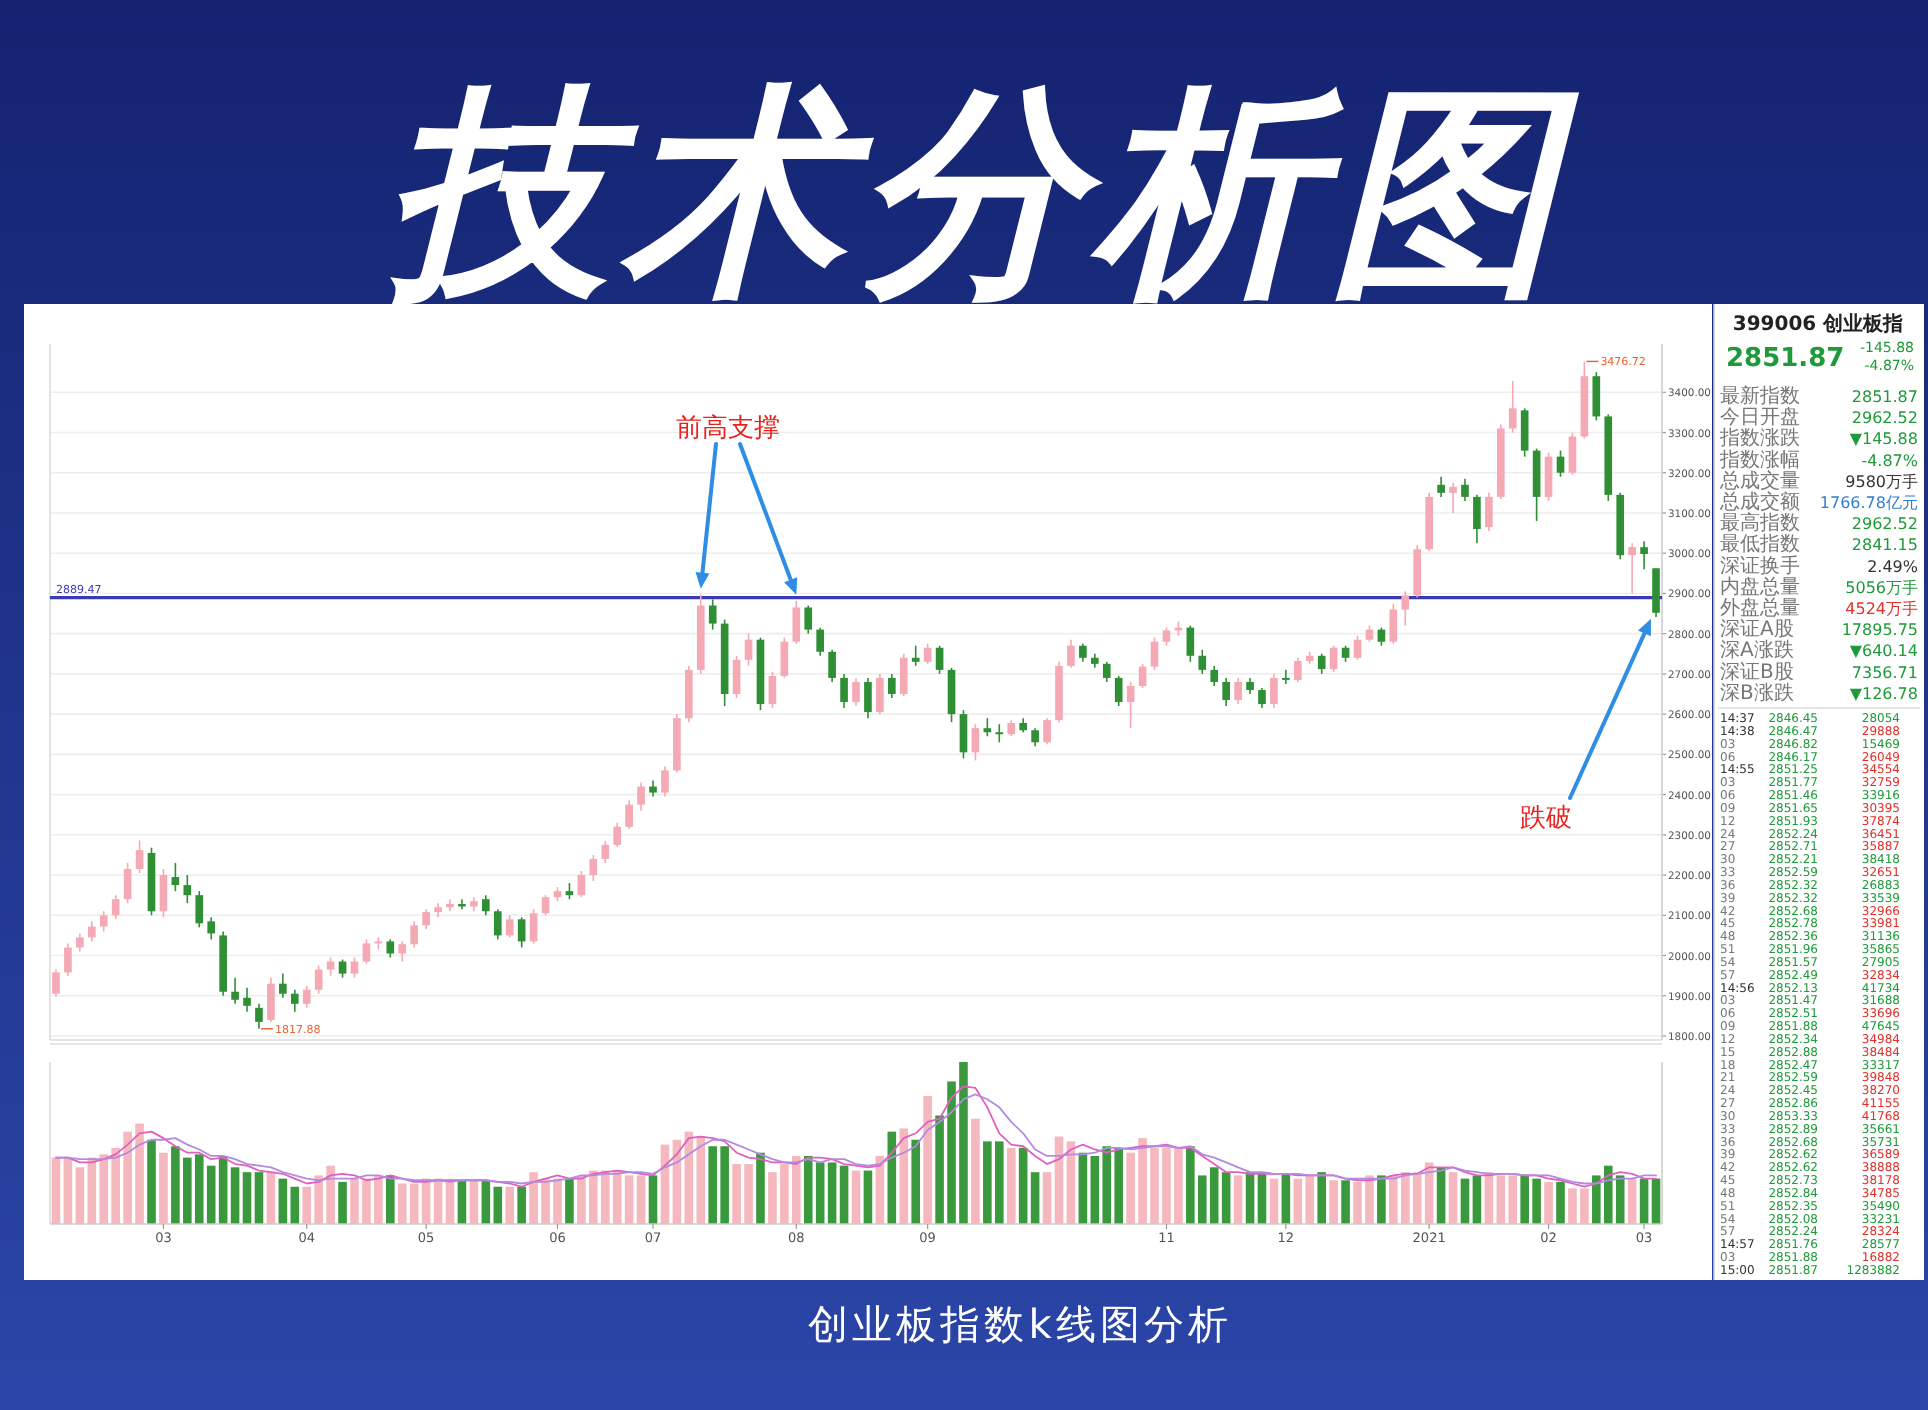 The image size is (1928, 1410). What do you see at coordinates (728, 428) in the screenshot?
I see `annotation: 前高支撑` at bounding box center [728, 428].